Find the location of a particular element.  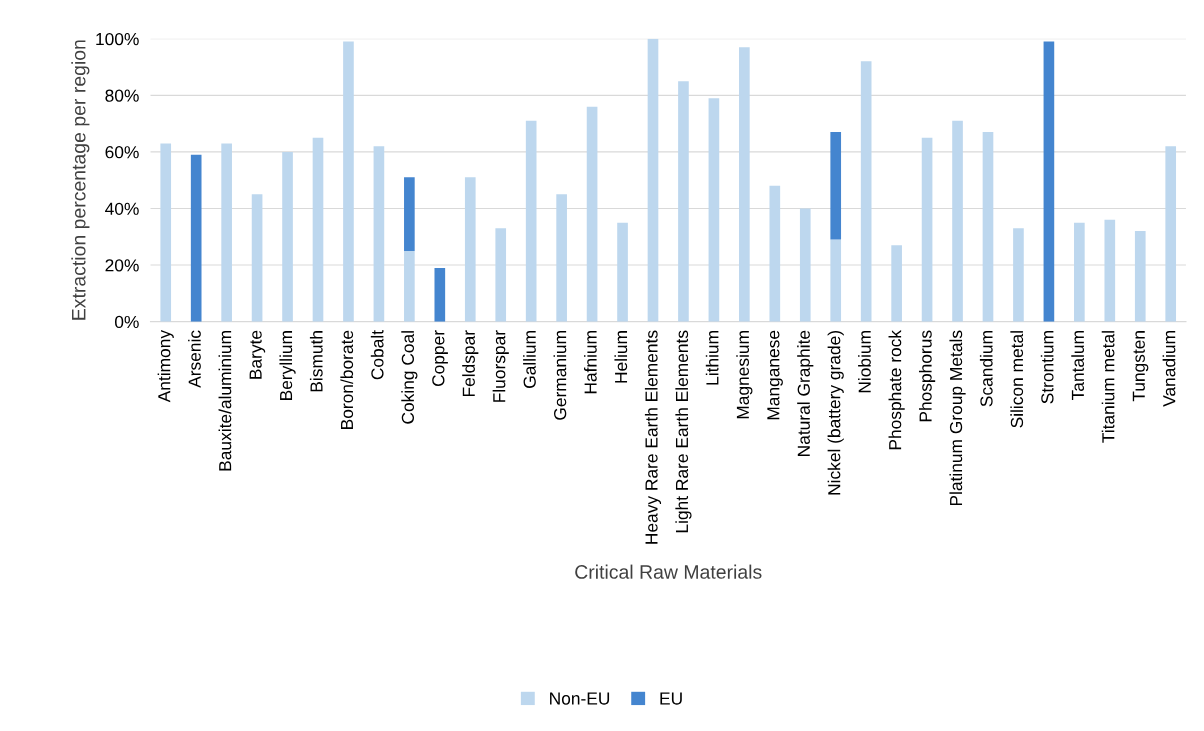

x-tick-label: Strontium is located at coordinates (1047, 367).